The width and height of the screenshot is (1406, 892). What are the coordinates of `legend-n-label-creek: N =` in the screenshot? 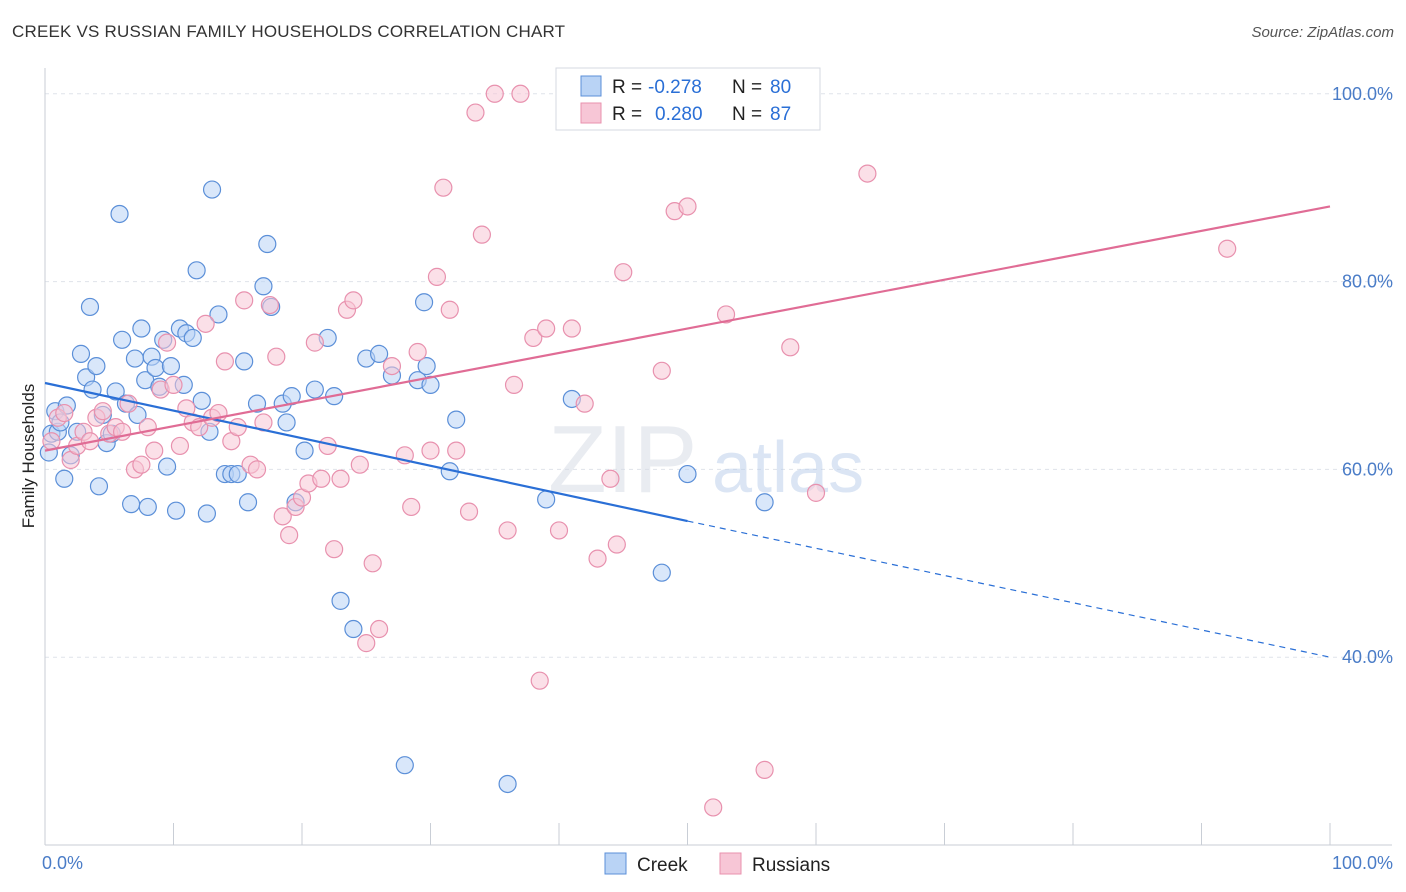 It's located at (747, 87).